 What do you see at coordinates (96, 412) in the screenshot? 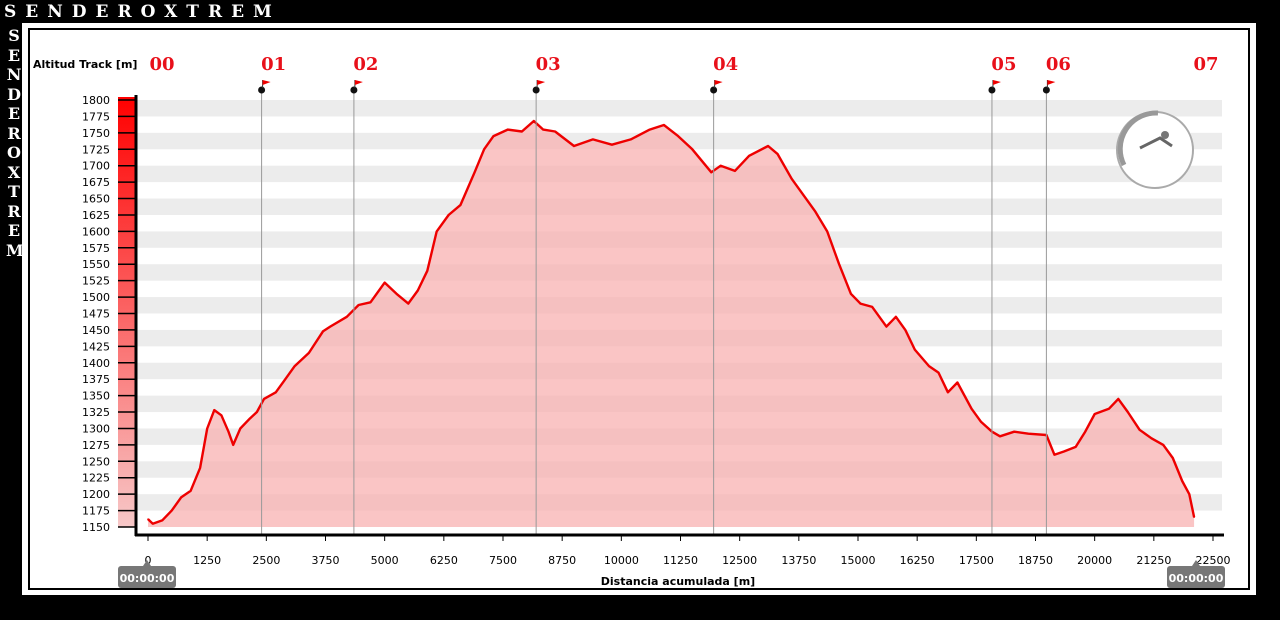
I see `y-tick-label: 1325` at bounding box center [96, 412].